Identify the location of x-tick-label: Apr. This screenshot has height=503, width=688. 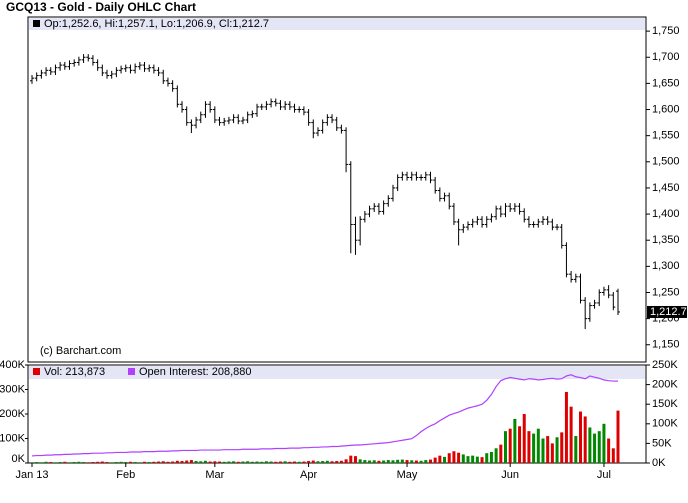
(308, 475).